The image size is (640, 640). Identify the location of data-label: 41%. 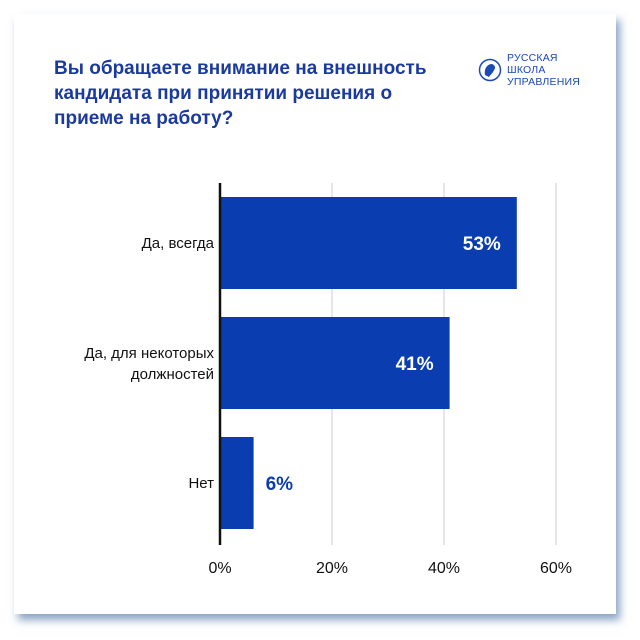
(415, 364).